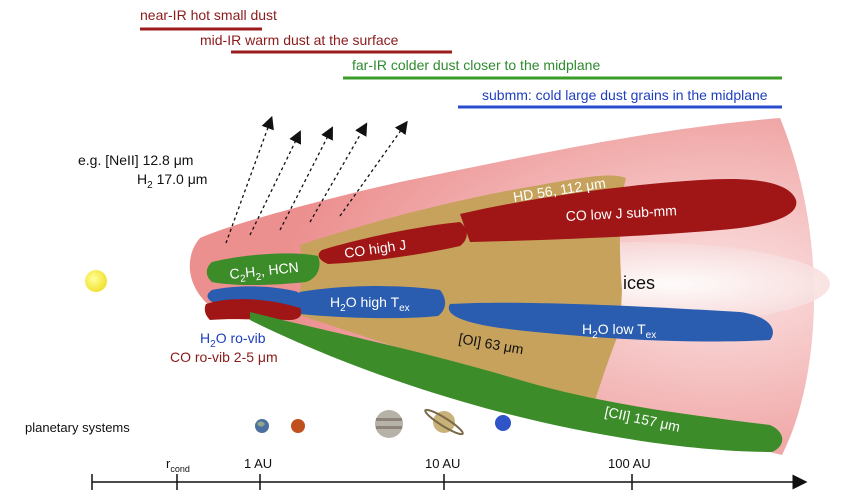 This screenshot has width=850, height=502. I want to click on near-ir-label: near-IR hot small dust, so click(208, 15).